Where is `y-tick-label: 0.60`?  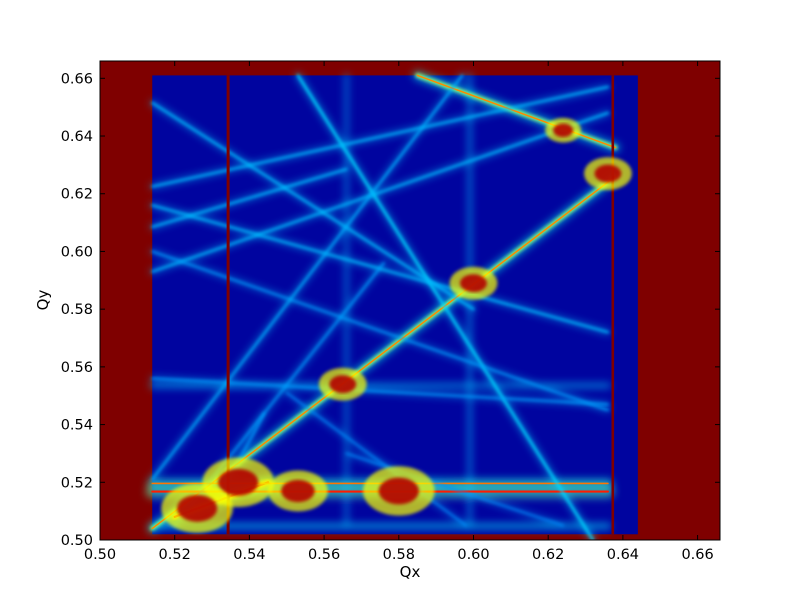 y-tick-label: 0.60 is located at coordinates (77, 252).